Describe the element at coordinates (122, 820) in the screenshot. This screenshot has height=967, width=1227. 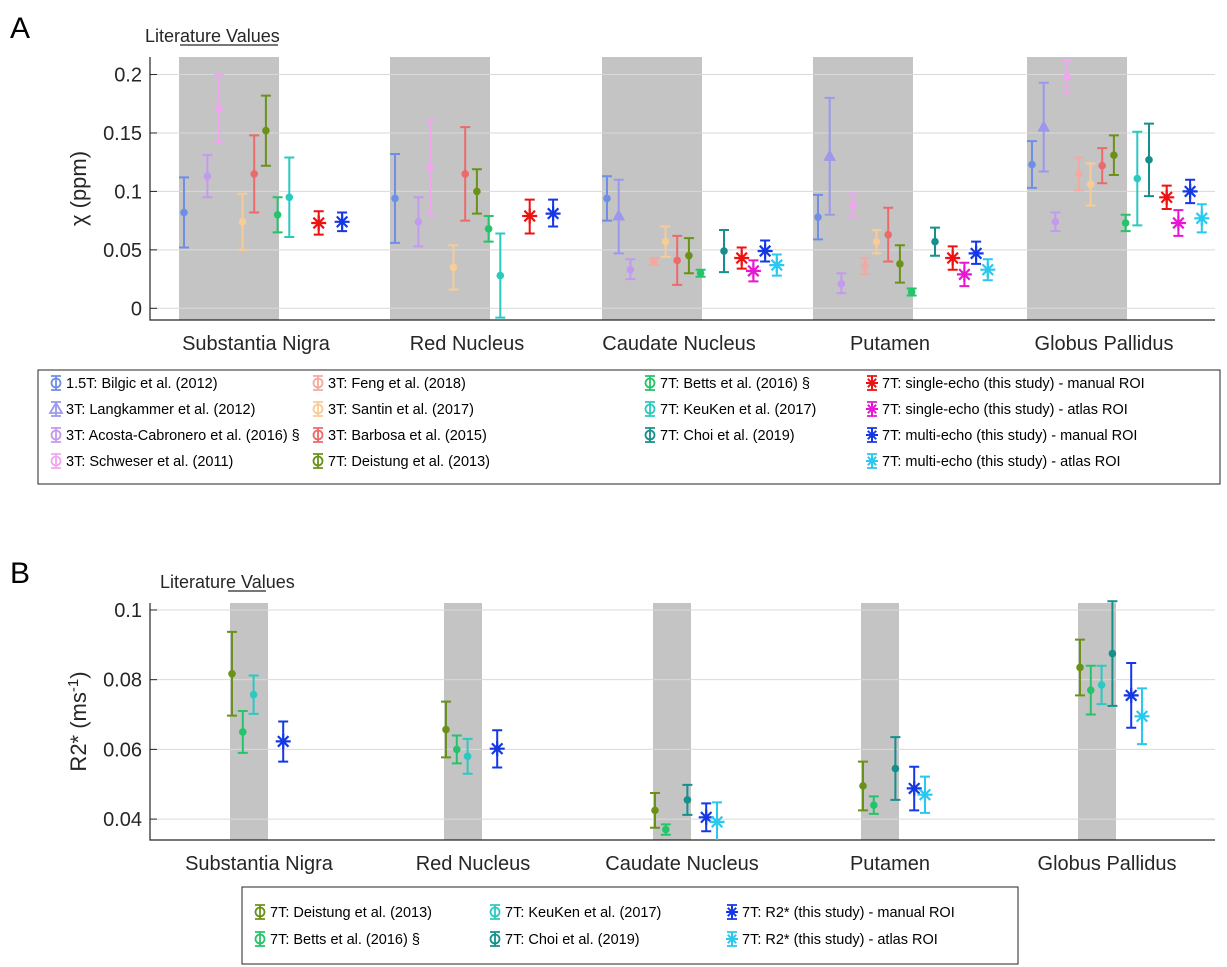
I see `y-tick-label: 0.04` at that location.